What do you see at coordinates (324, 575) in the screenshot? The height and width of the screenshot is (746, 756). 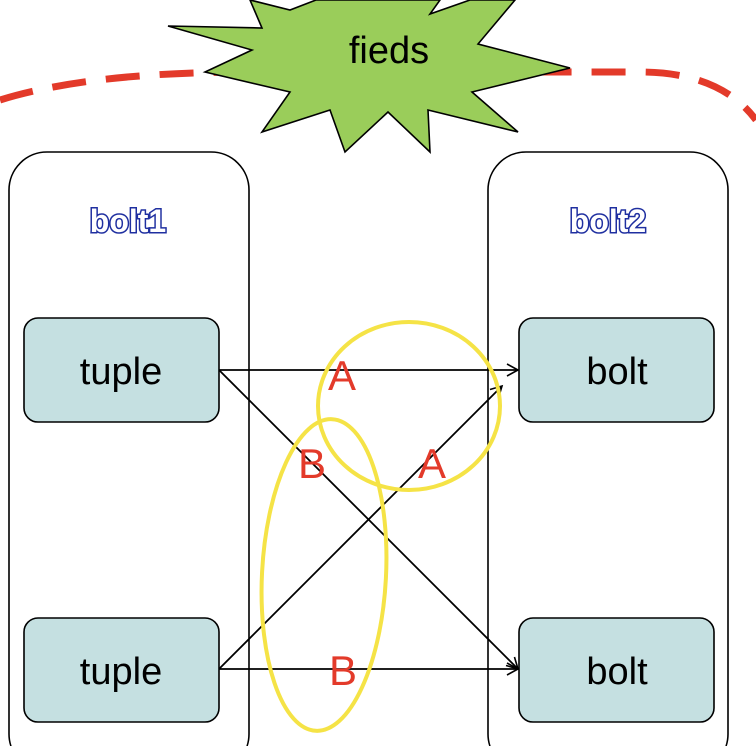 I see `group-ellipse-b` at bounding box center [324, 575].